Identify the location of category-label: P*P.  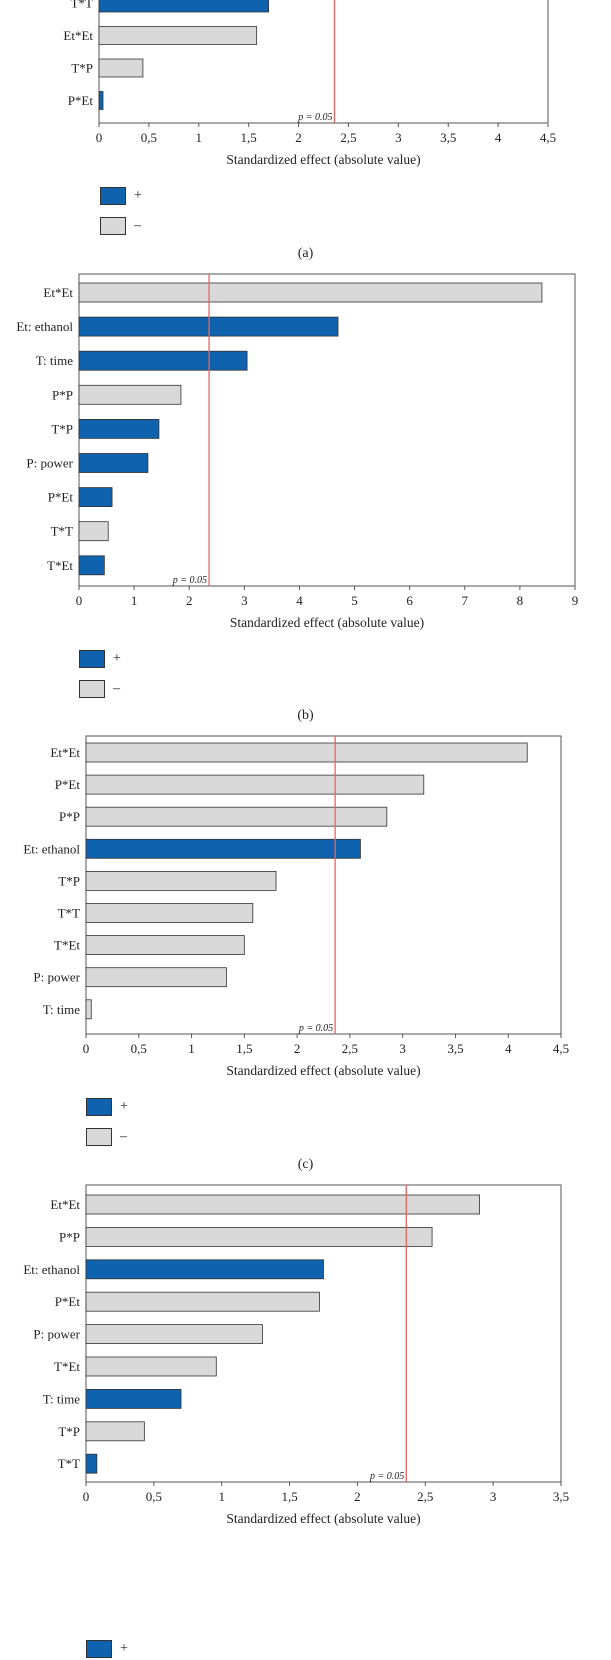
(69, 1236).